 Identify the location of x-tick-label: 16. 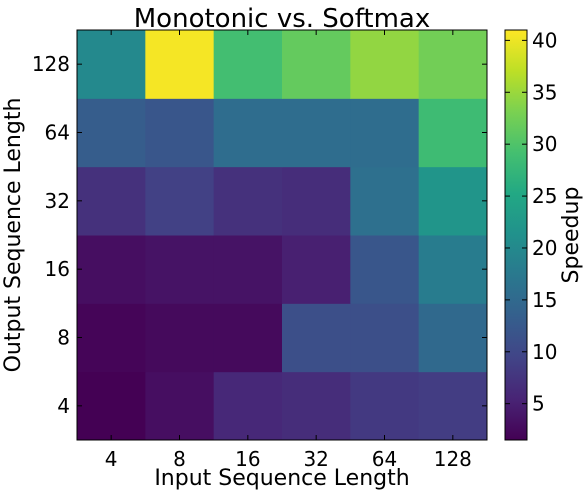
(247, 459).